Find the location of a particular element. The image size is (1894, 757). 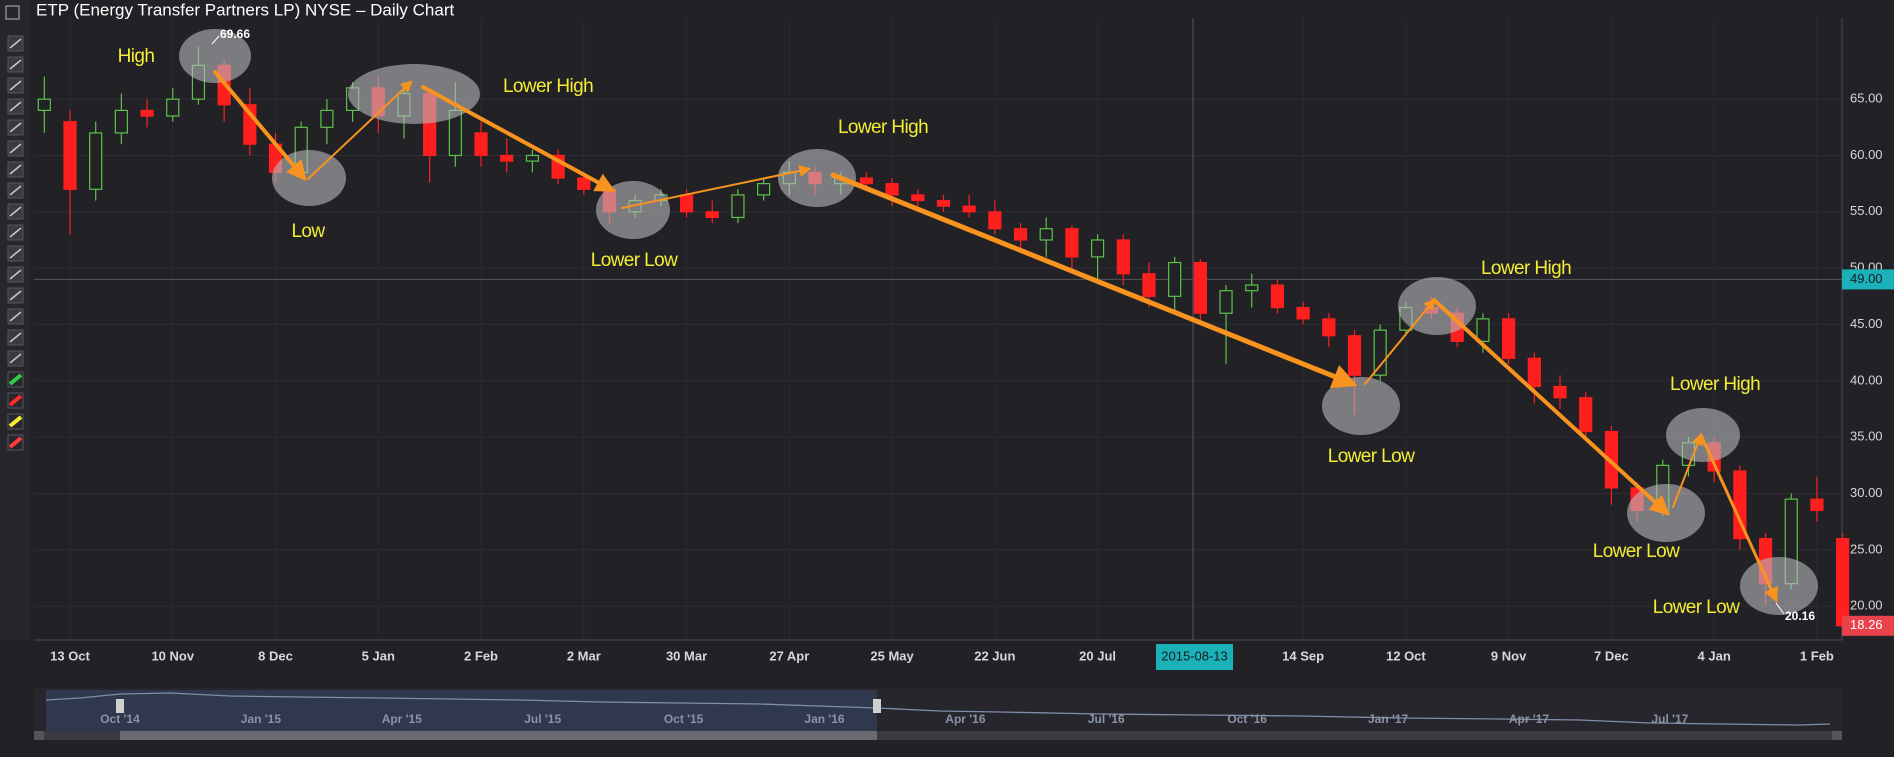

navigator-label: Jul '17 is located at coordinates (1669, 719).